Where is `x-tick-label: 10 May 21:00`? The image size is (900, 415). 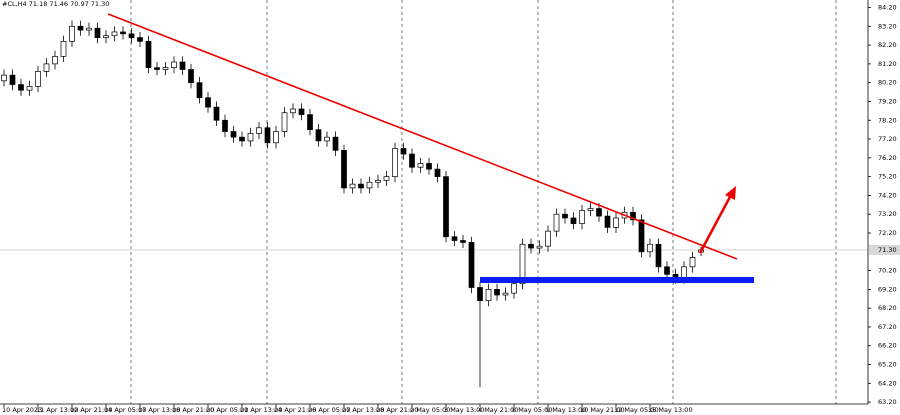
x-tick-label: 10 May 21:00 is located at coordinates (602, 410).